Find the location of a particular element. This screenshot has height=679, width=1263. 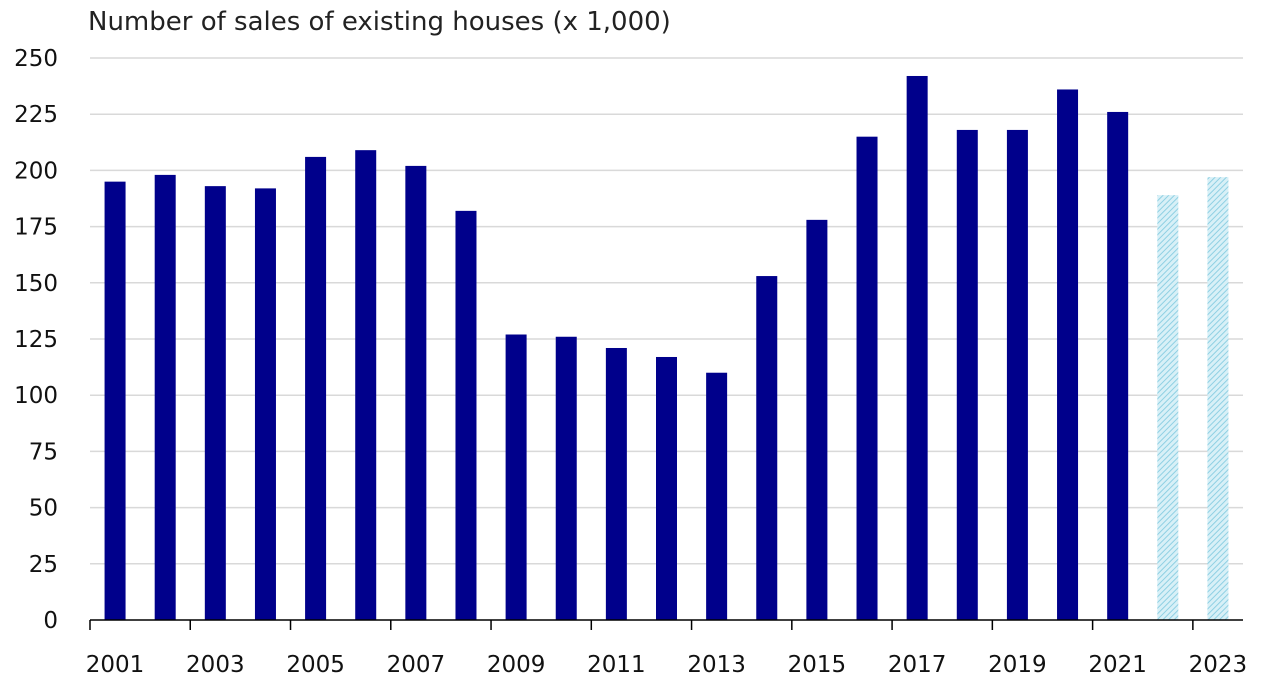

bar-2019 is located at coordinates (1017, 374).